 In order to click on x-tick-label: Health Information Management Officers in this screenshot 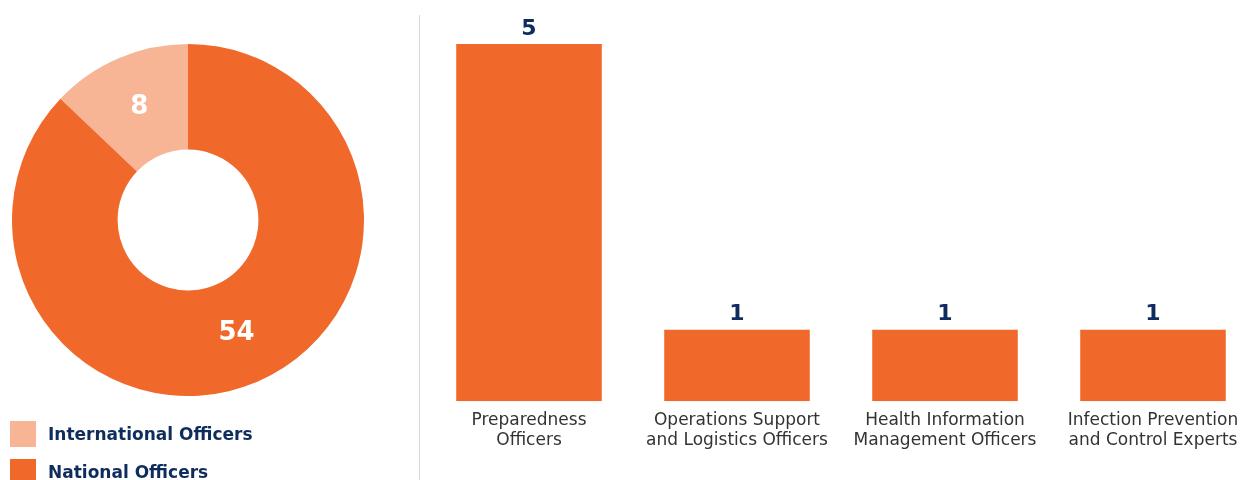, I will do `click(945, 429)`.